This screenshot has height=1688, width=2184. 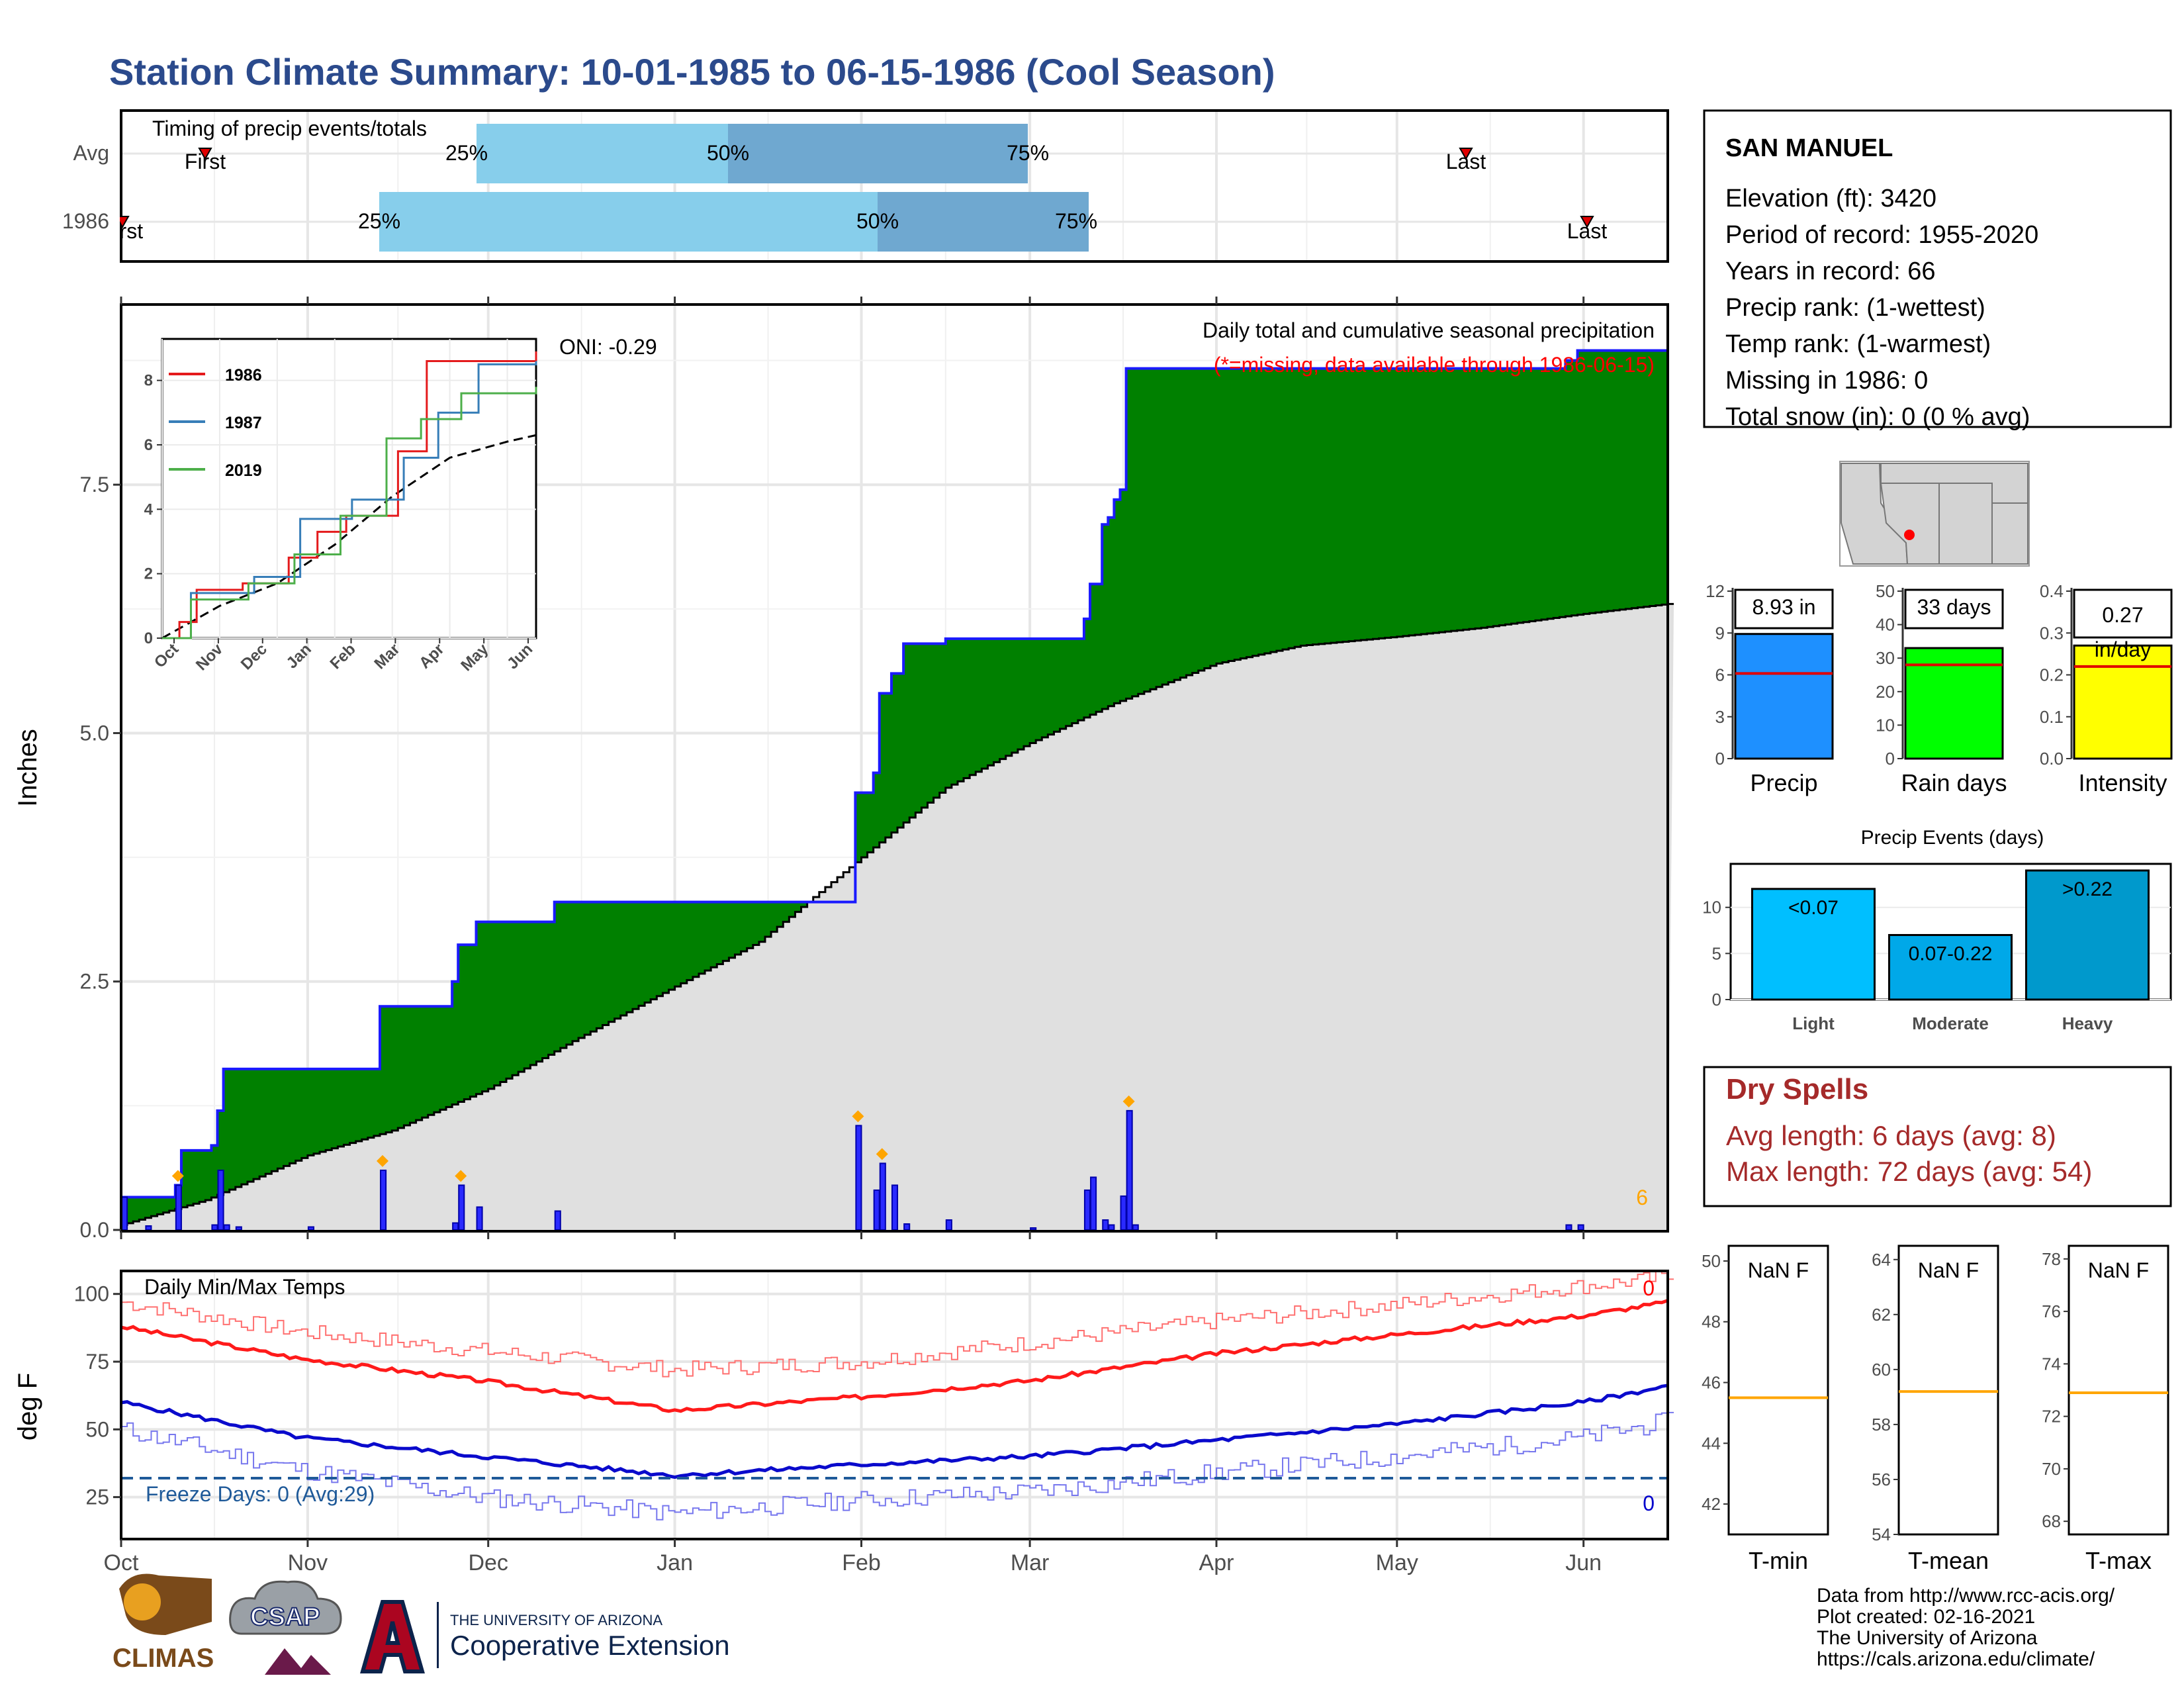 I want to click on station-line-6: Missing in 1986: 0, so click(x=1826, y=381).